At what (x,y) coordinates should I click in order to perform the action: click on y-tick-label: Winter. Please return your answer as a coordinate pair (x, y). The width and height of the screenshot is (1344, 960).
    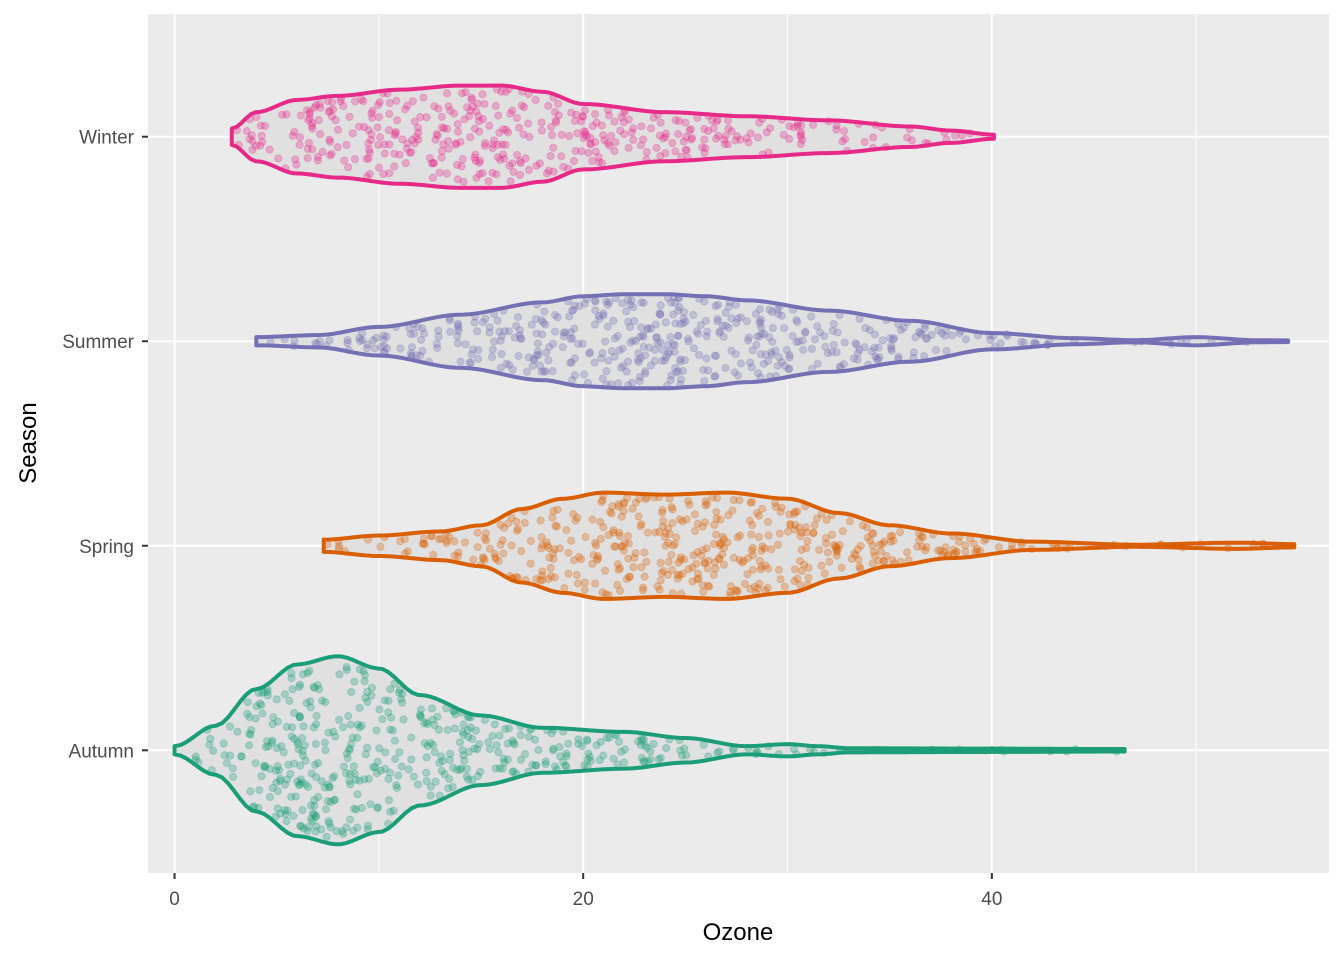
    Looking at the image, I should click on (107, 138).